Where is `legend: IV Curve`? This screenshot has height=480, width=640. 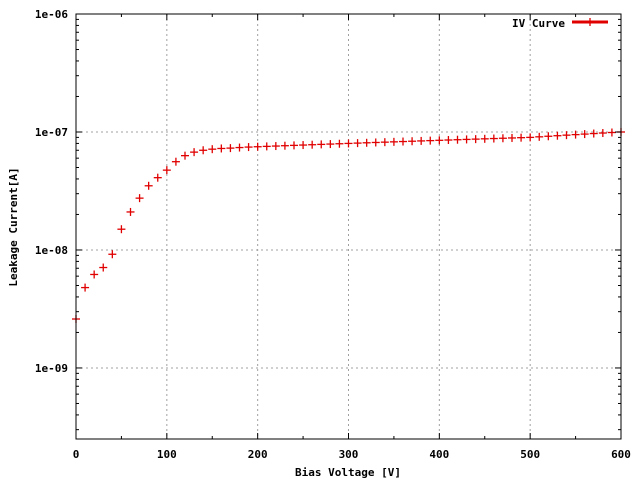 legend: IV Curve is located at coordinates (560, 23).